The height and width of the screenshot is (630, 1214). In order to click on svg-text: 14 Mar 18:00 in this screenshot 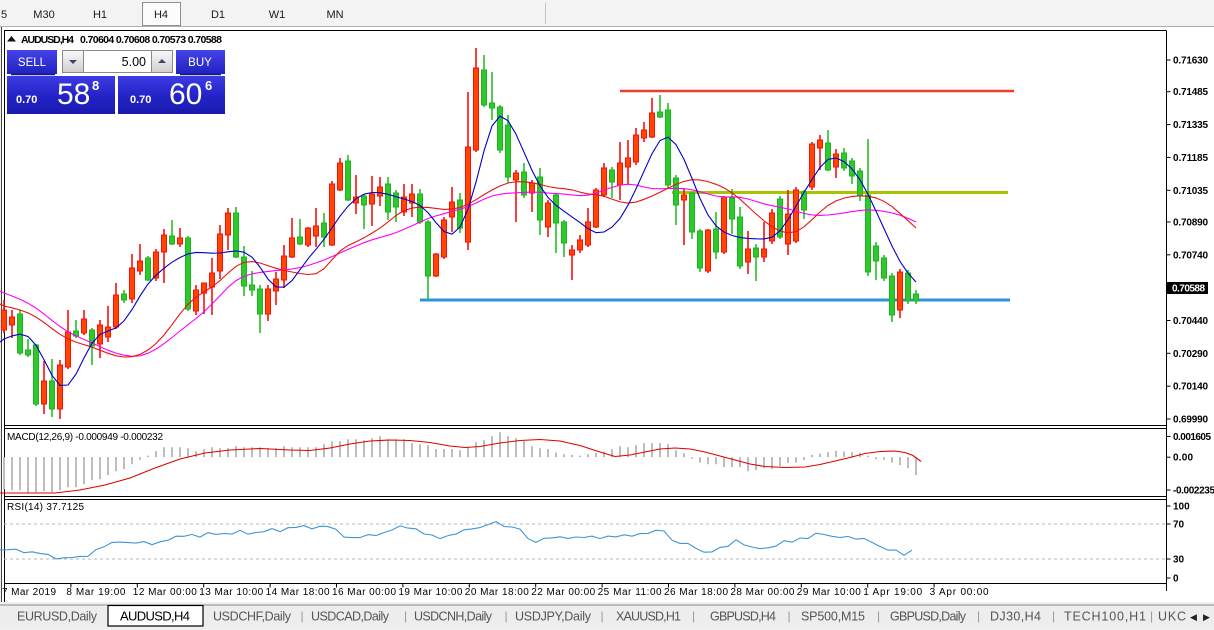, I will do `click(298, 592)`.